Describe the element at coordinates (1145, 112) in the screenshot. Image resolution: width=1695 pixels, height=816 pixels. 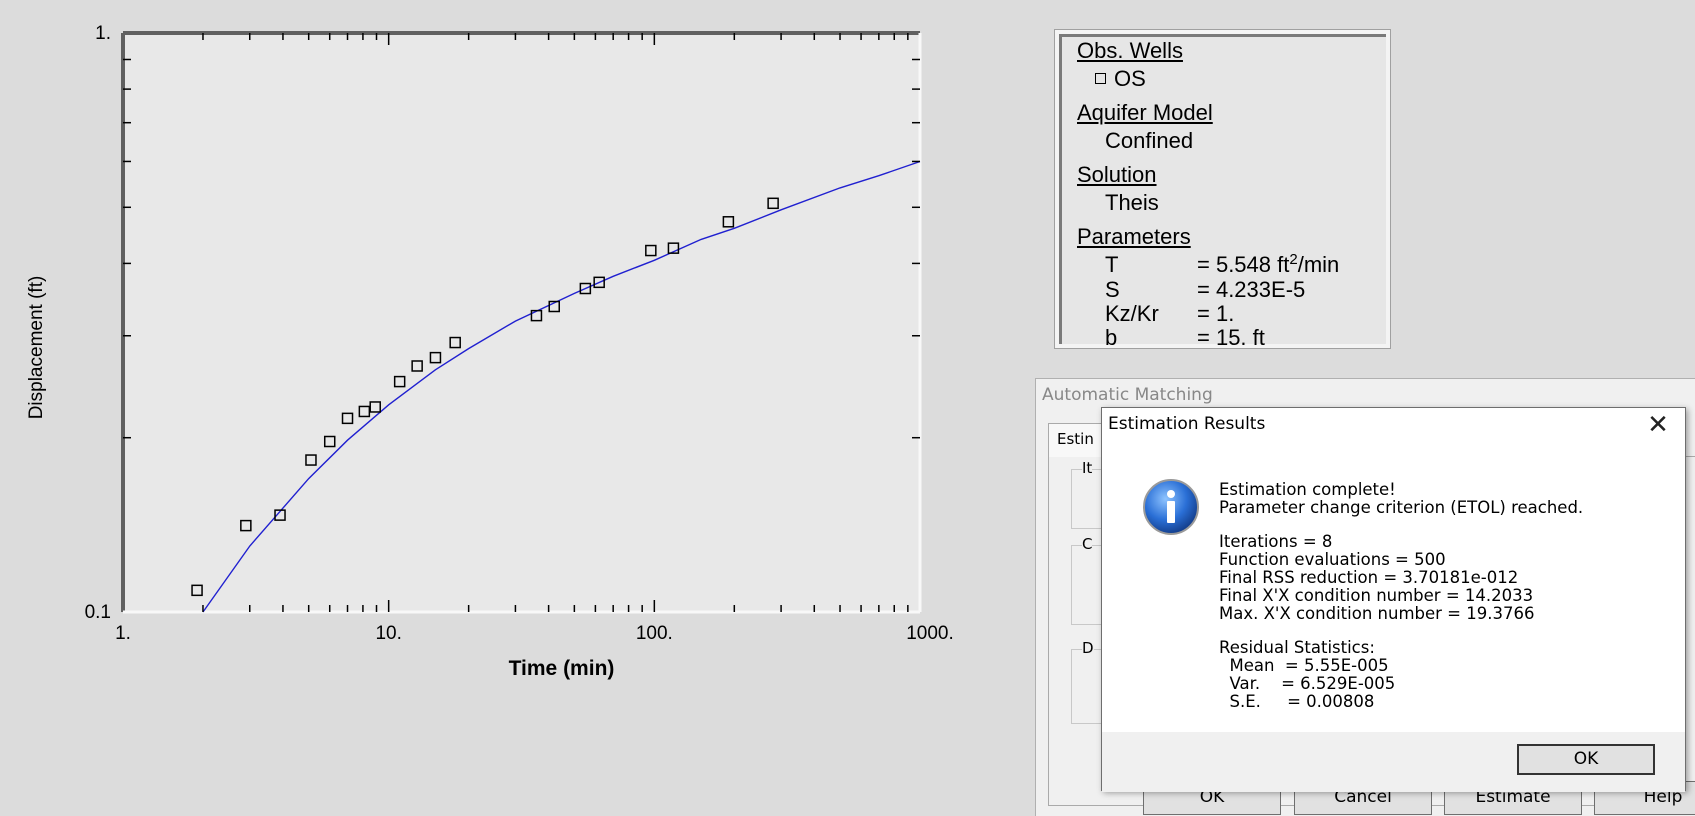
I see `aquifer-heading: Aquifer Model` at that location.